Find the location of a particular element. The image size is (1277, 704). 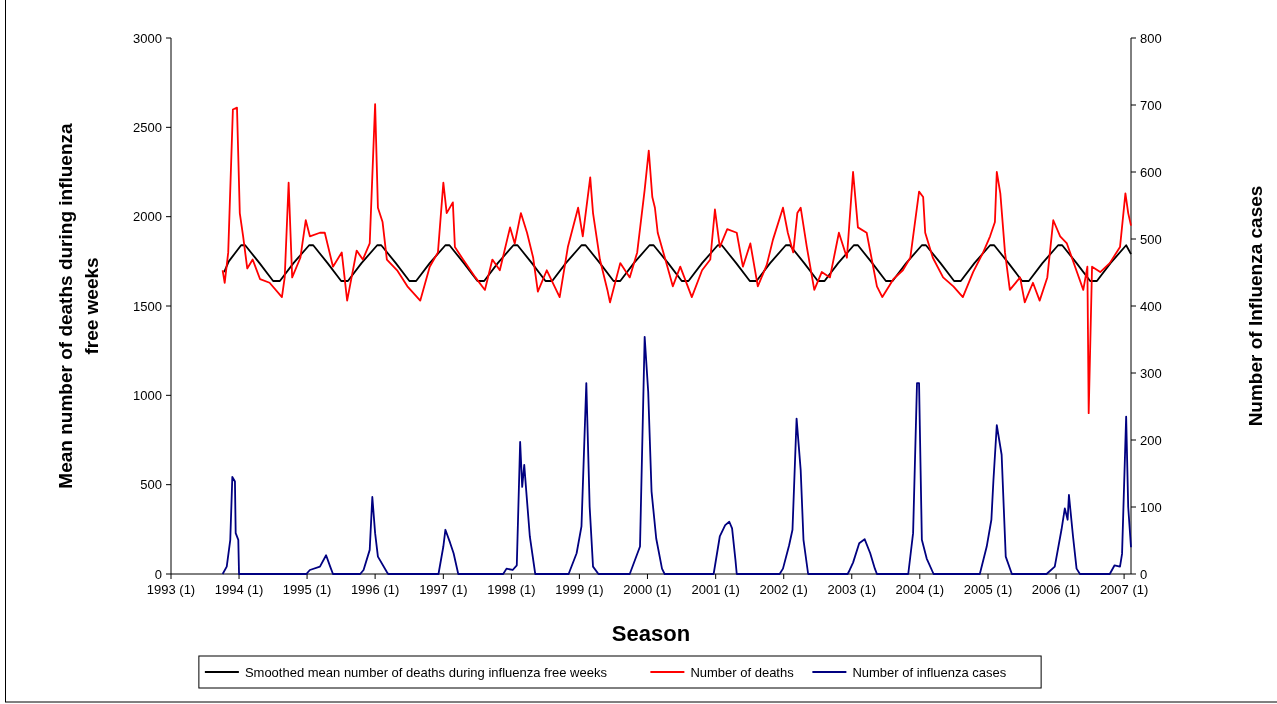

x-tick-label: 2001 (1) is located at coordinates (715, 589).